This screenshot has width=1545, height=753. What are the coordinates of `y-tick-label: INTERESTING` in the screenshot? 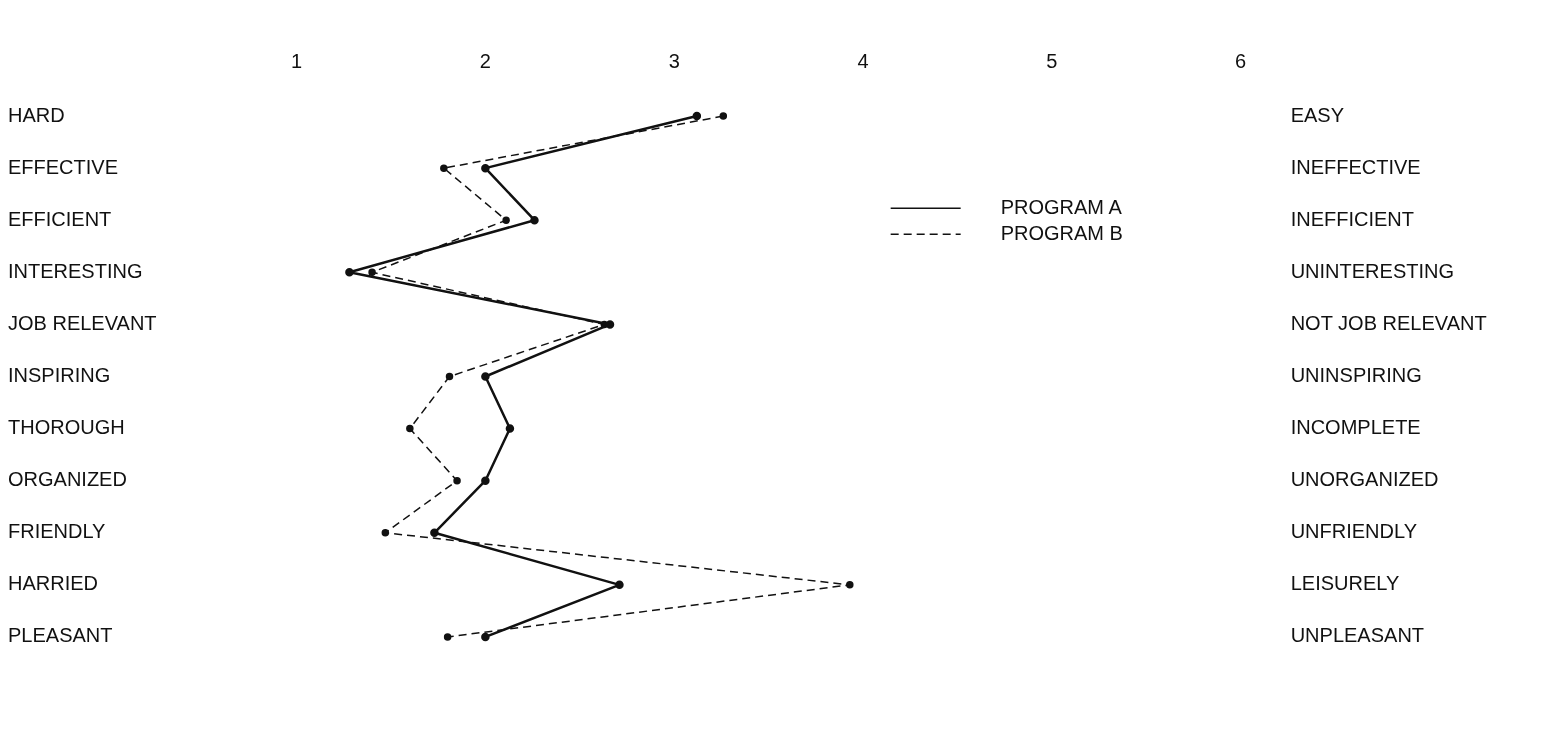 It's located at (75, 270).